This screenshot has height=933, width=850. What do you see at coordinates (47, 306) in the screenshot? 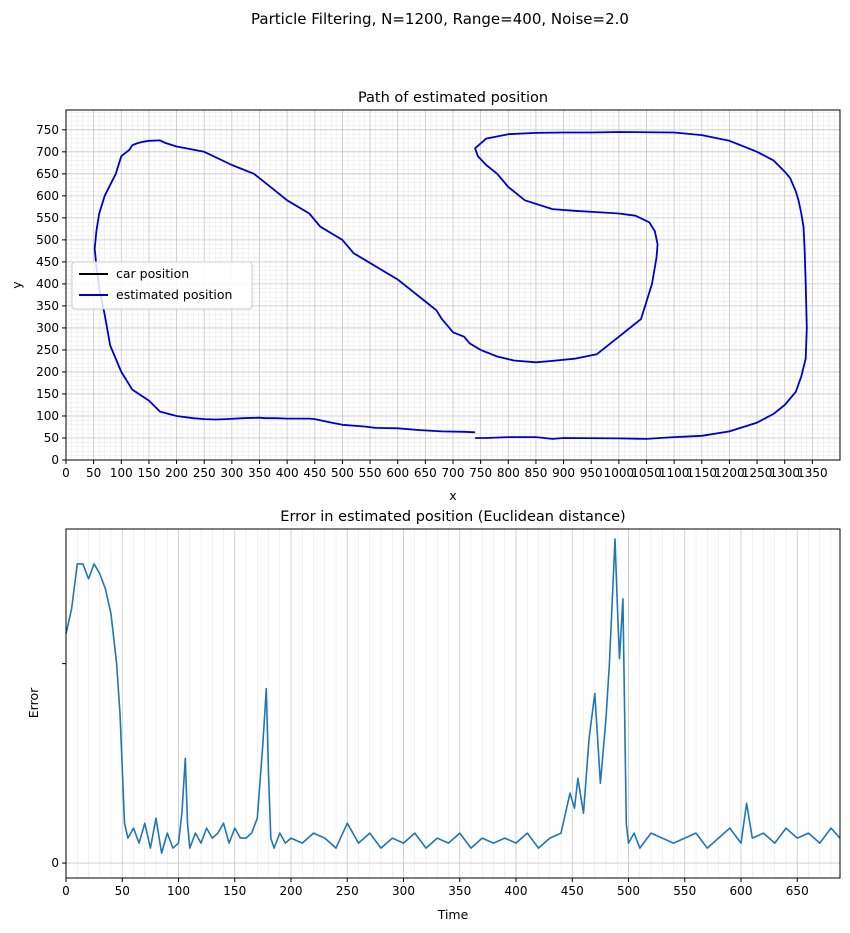
I see `y-tick-label: 350` at bounding box center [47, 306].